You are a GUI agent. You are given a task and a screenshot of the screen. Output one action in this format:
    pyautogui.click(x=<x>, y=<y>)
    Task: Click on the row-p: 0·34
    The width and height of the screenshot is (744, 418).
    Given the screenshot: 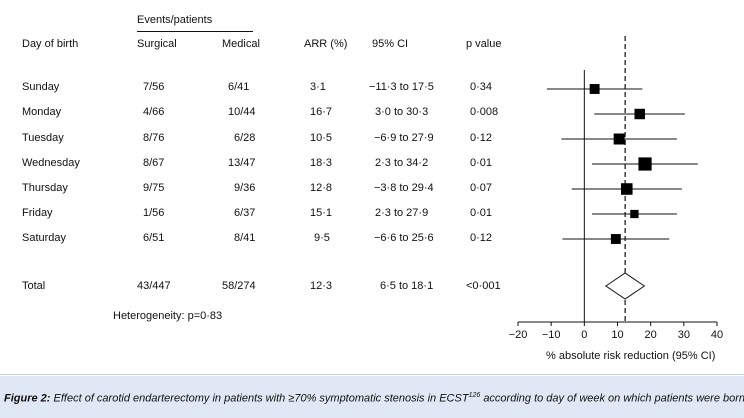 What is the action you would take?
    pyautogui.click(x=481, y=87)
    